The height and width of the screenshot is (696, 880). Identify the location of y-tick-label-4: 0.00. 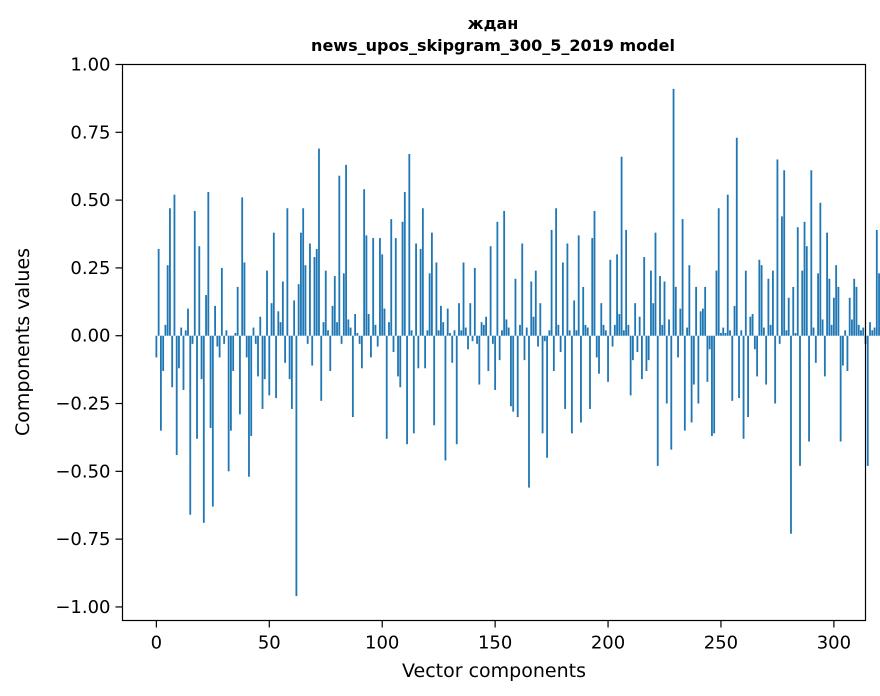
(90, 336).